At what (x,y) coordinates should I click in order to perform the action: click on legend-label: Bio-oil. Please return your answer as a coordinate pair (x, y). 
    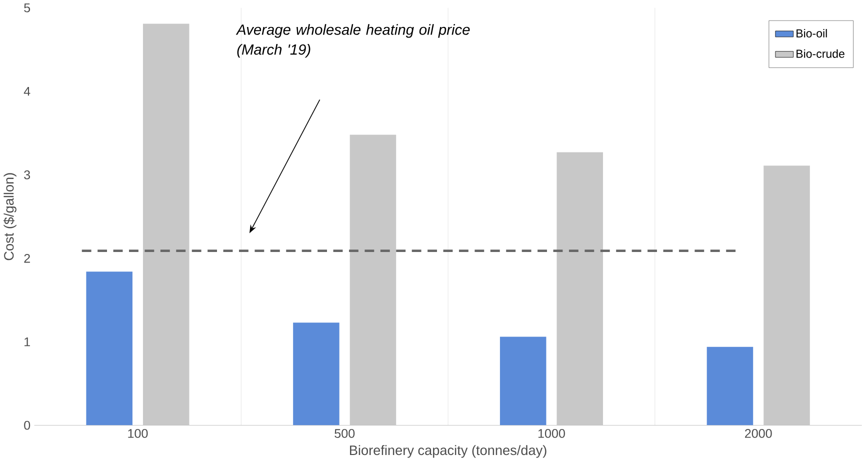
    Looking at the image, I should click on (811, 33).